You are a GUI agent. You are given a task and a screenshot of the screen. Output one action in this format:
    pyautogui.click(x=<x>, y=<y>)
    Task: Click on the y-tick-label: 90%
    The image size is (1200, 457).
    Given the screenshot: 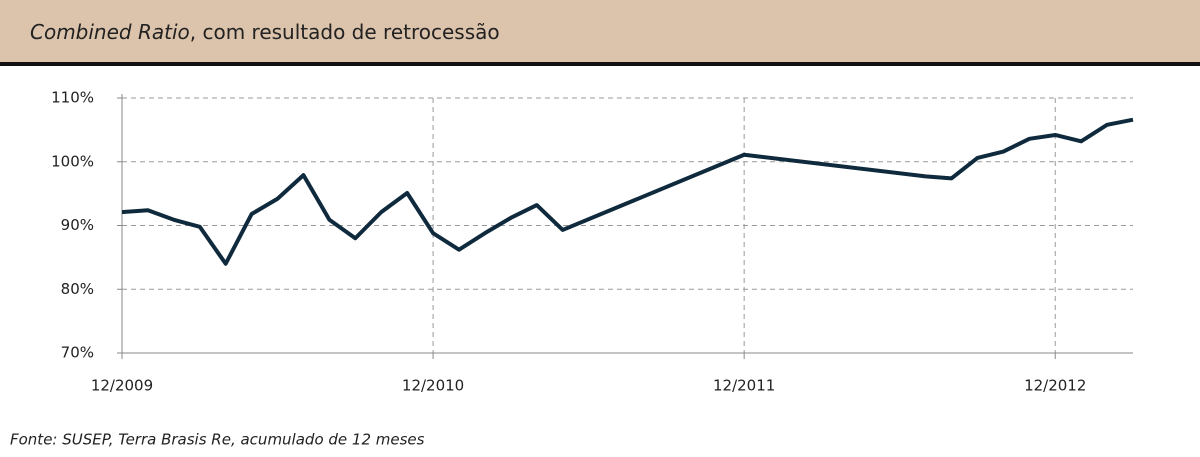 What is the action you would take?
    pyautogui.click(x=77, y=225)
    